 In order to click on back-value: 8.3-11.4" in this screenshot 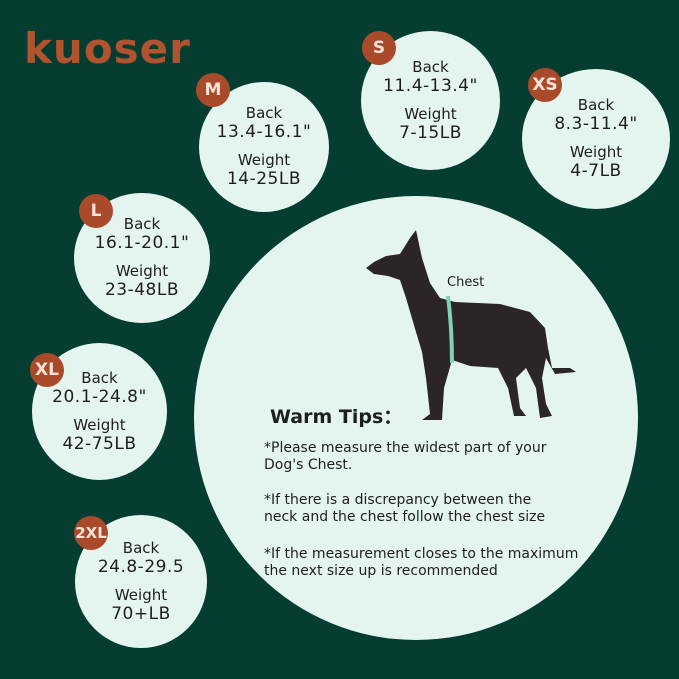, I will do `click(596, 124)`.